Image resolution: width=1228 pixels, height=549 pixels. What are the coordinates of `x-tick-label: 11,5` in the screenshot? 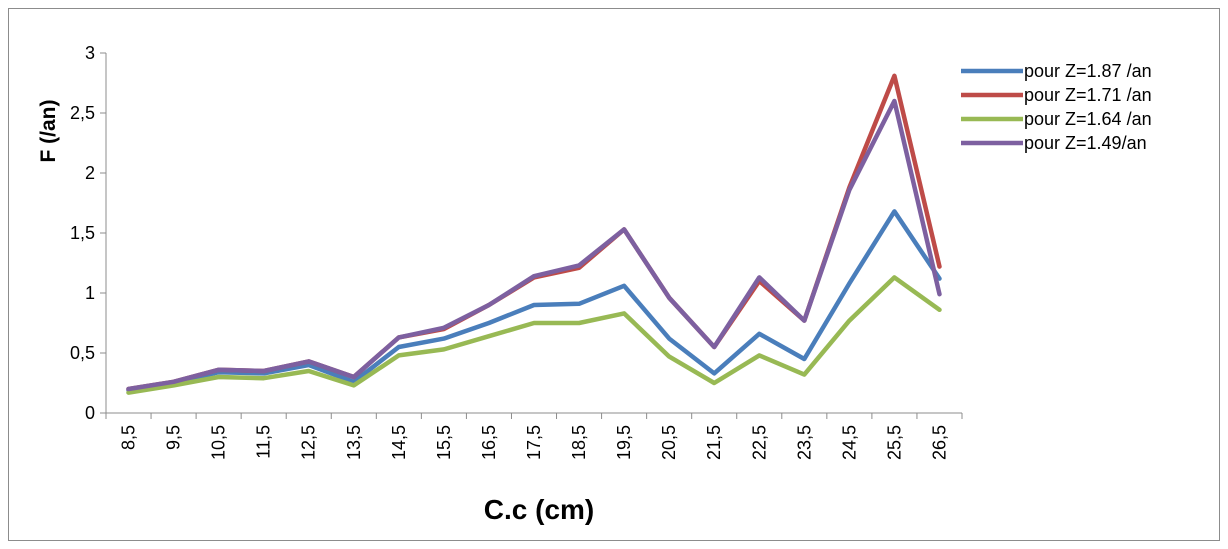 It's located at (264, 442).